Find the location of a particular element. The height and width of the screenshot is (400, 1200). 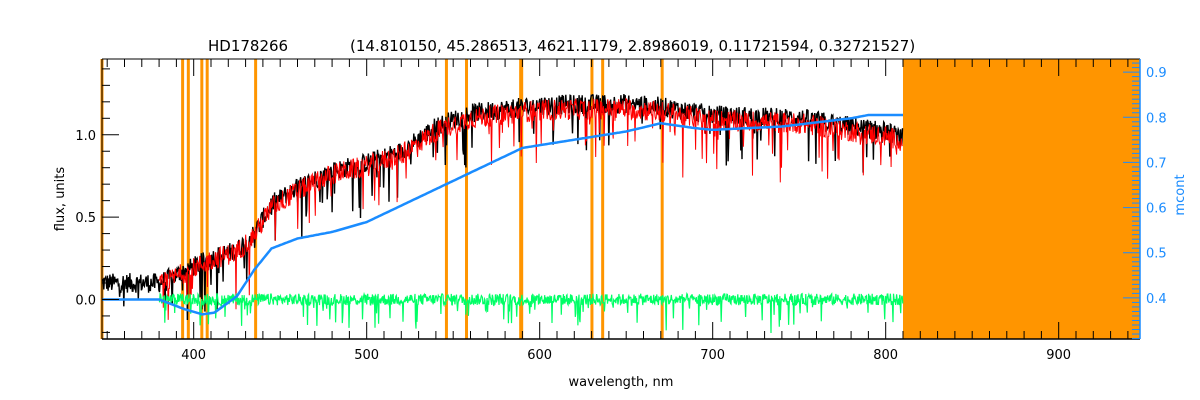

y2-tick-label: 0.5 is located at coordinates (1156, 254).